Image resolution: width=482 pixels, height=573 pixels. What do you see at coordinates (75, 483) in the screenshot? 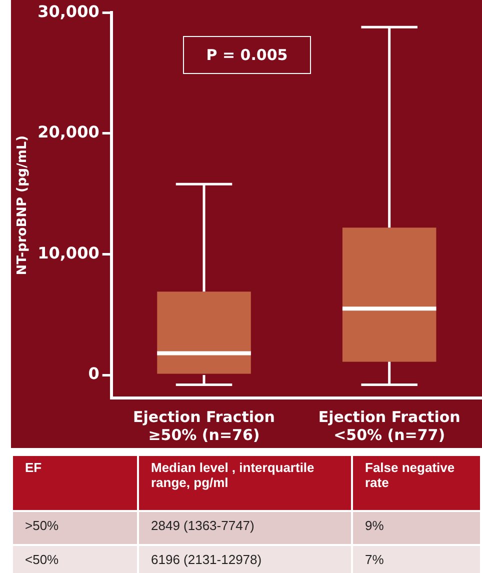
I see `text: EF` at bounding box center [75, 483].